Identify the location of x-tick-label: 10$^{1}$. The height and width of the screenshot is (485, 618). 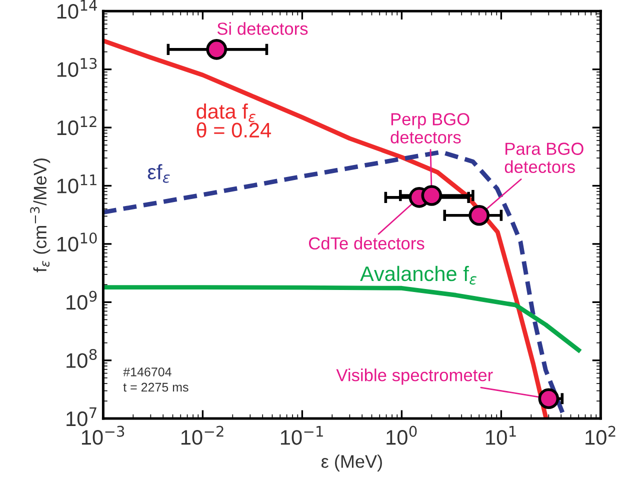
(501, 435).